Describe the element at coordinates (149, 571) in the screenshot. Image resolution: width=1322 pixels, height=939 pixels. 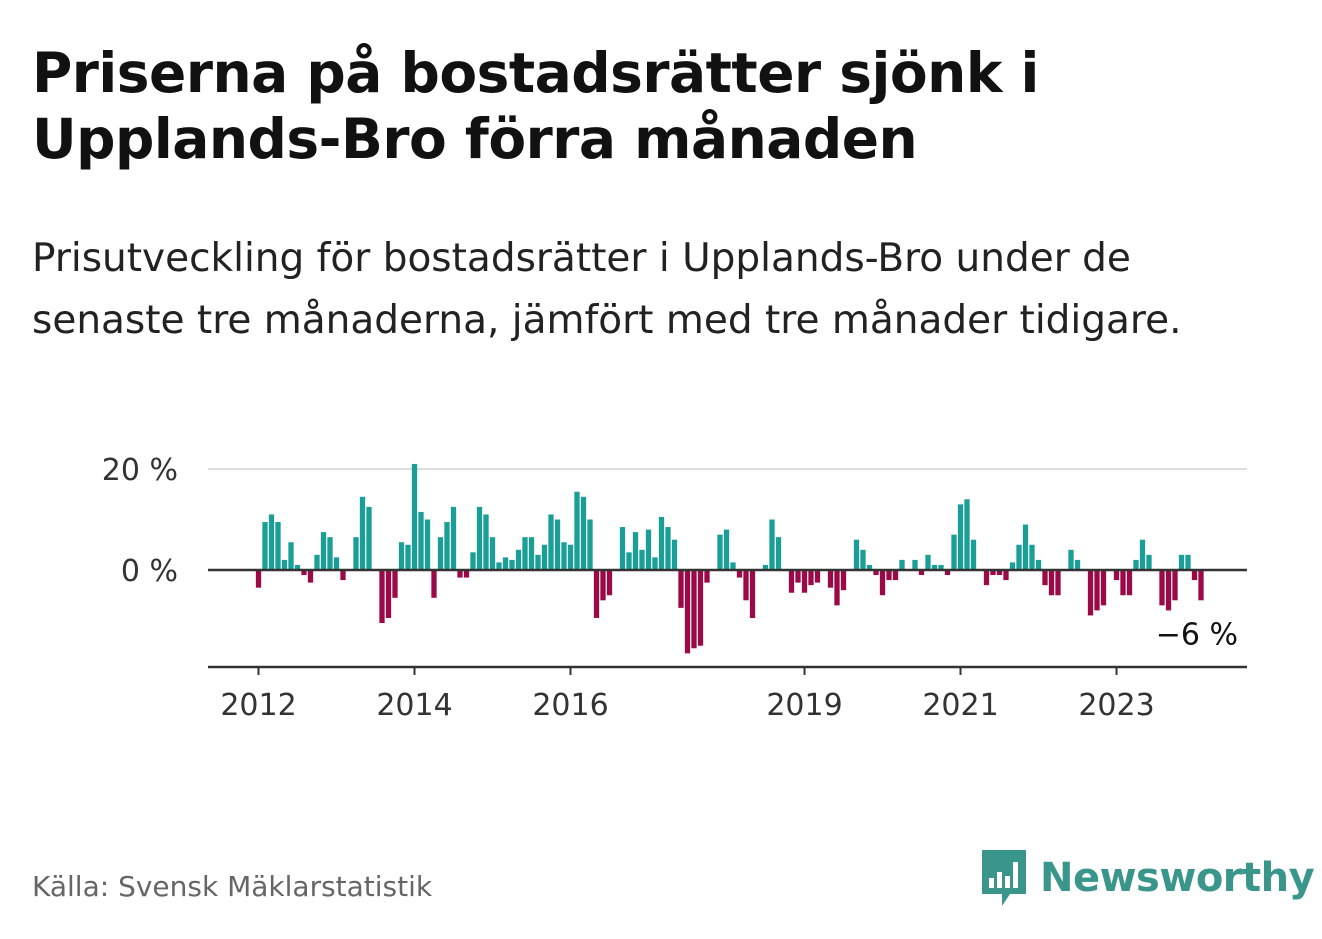
I see `y-tick-label: 0 %` at that location.